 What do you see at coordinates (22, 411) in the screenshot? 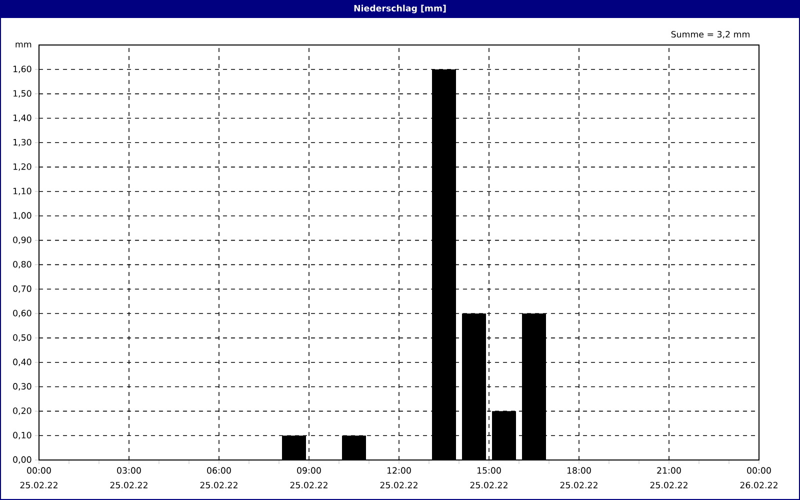
I see `y-tick-label: 0,20` at bounding box center [22, 411].